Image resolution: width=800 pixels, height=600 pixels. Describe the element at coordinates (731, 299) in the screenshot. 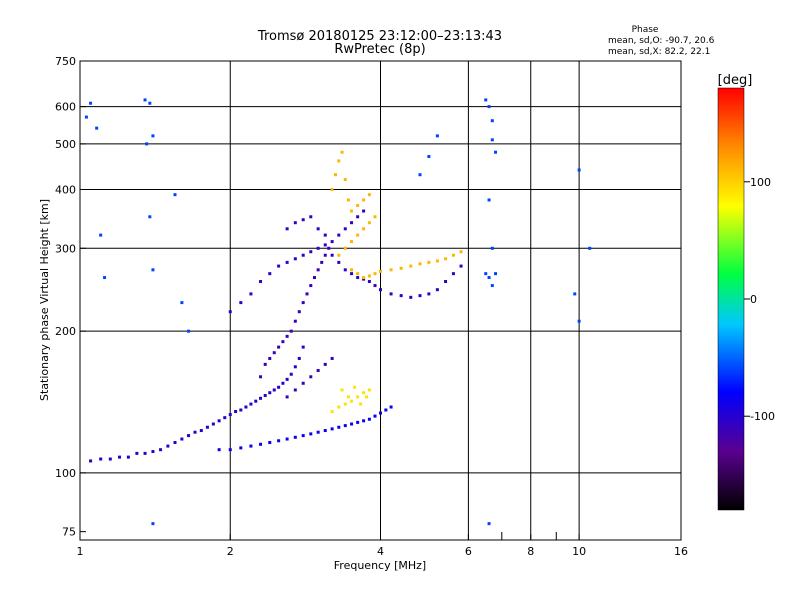

I see `colorbar-gradient` at that location.